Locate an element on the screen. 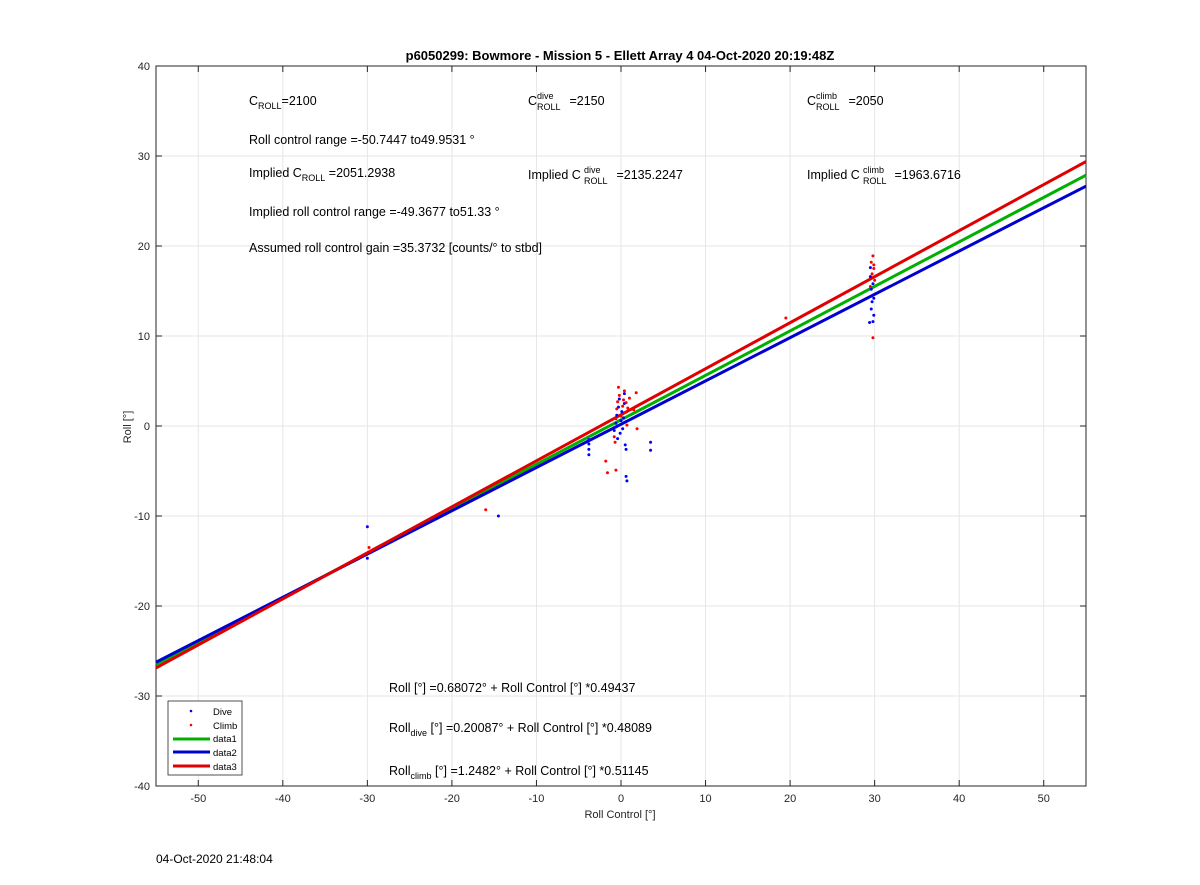  legend-dive-label: Dive is located at coordinates (222, 712).